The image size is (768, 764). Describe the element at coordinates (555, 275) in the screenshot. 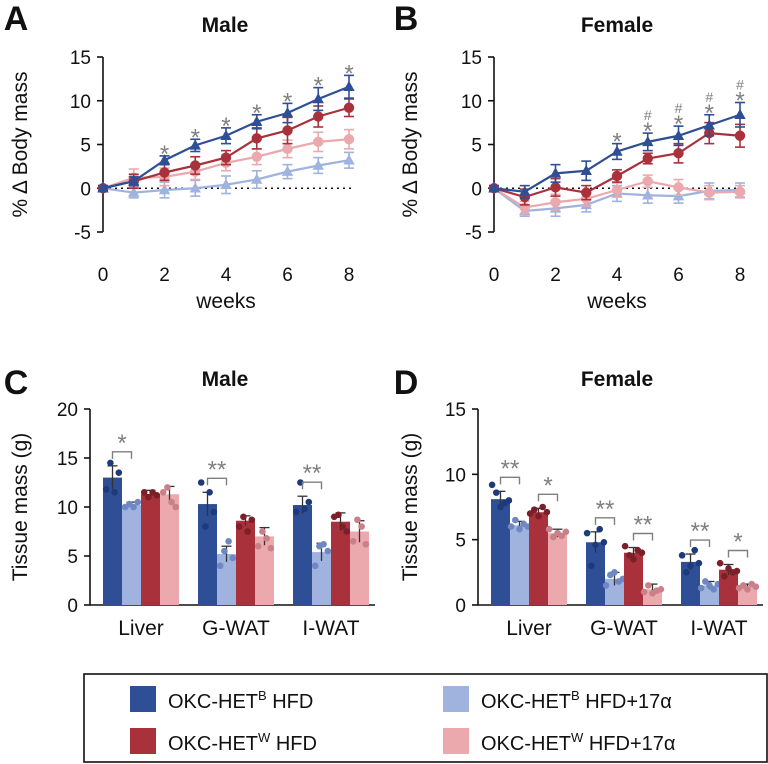

I see `x-tick-label: 2` at that location.